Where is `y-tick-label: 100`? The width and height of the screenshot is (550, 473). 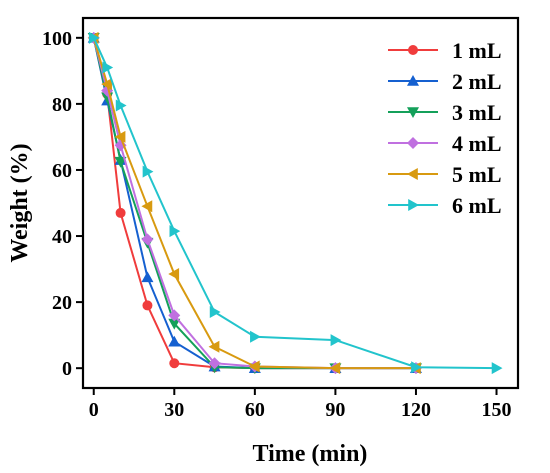 y-tick-label: 100 is located at coordinates (57, 39).